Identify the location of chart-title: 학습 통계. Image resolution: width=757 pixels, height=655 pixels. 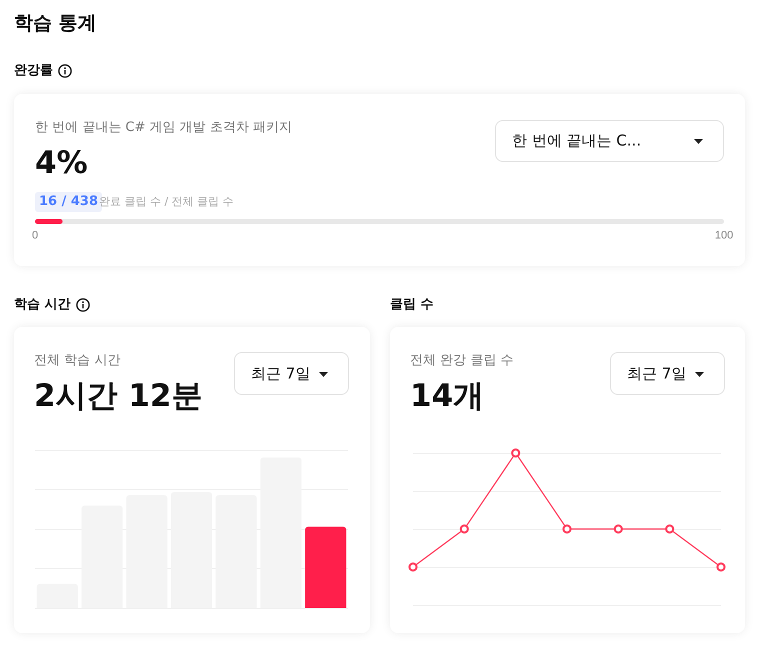
(55, 23).